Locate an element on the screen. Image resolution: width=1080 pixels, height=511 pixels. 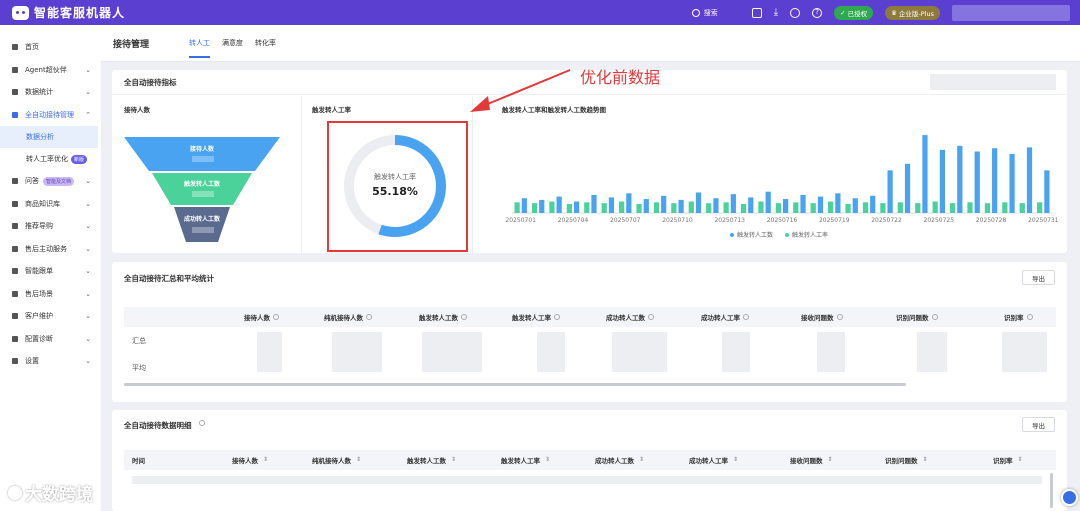
support-button is located at coordinates (795, 12).